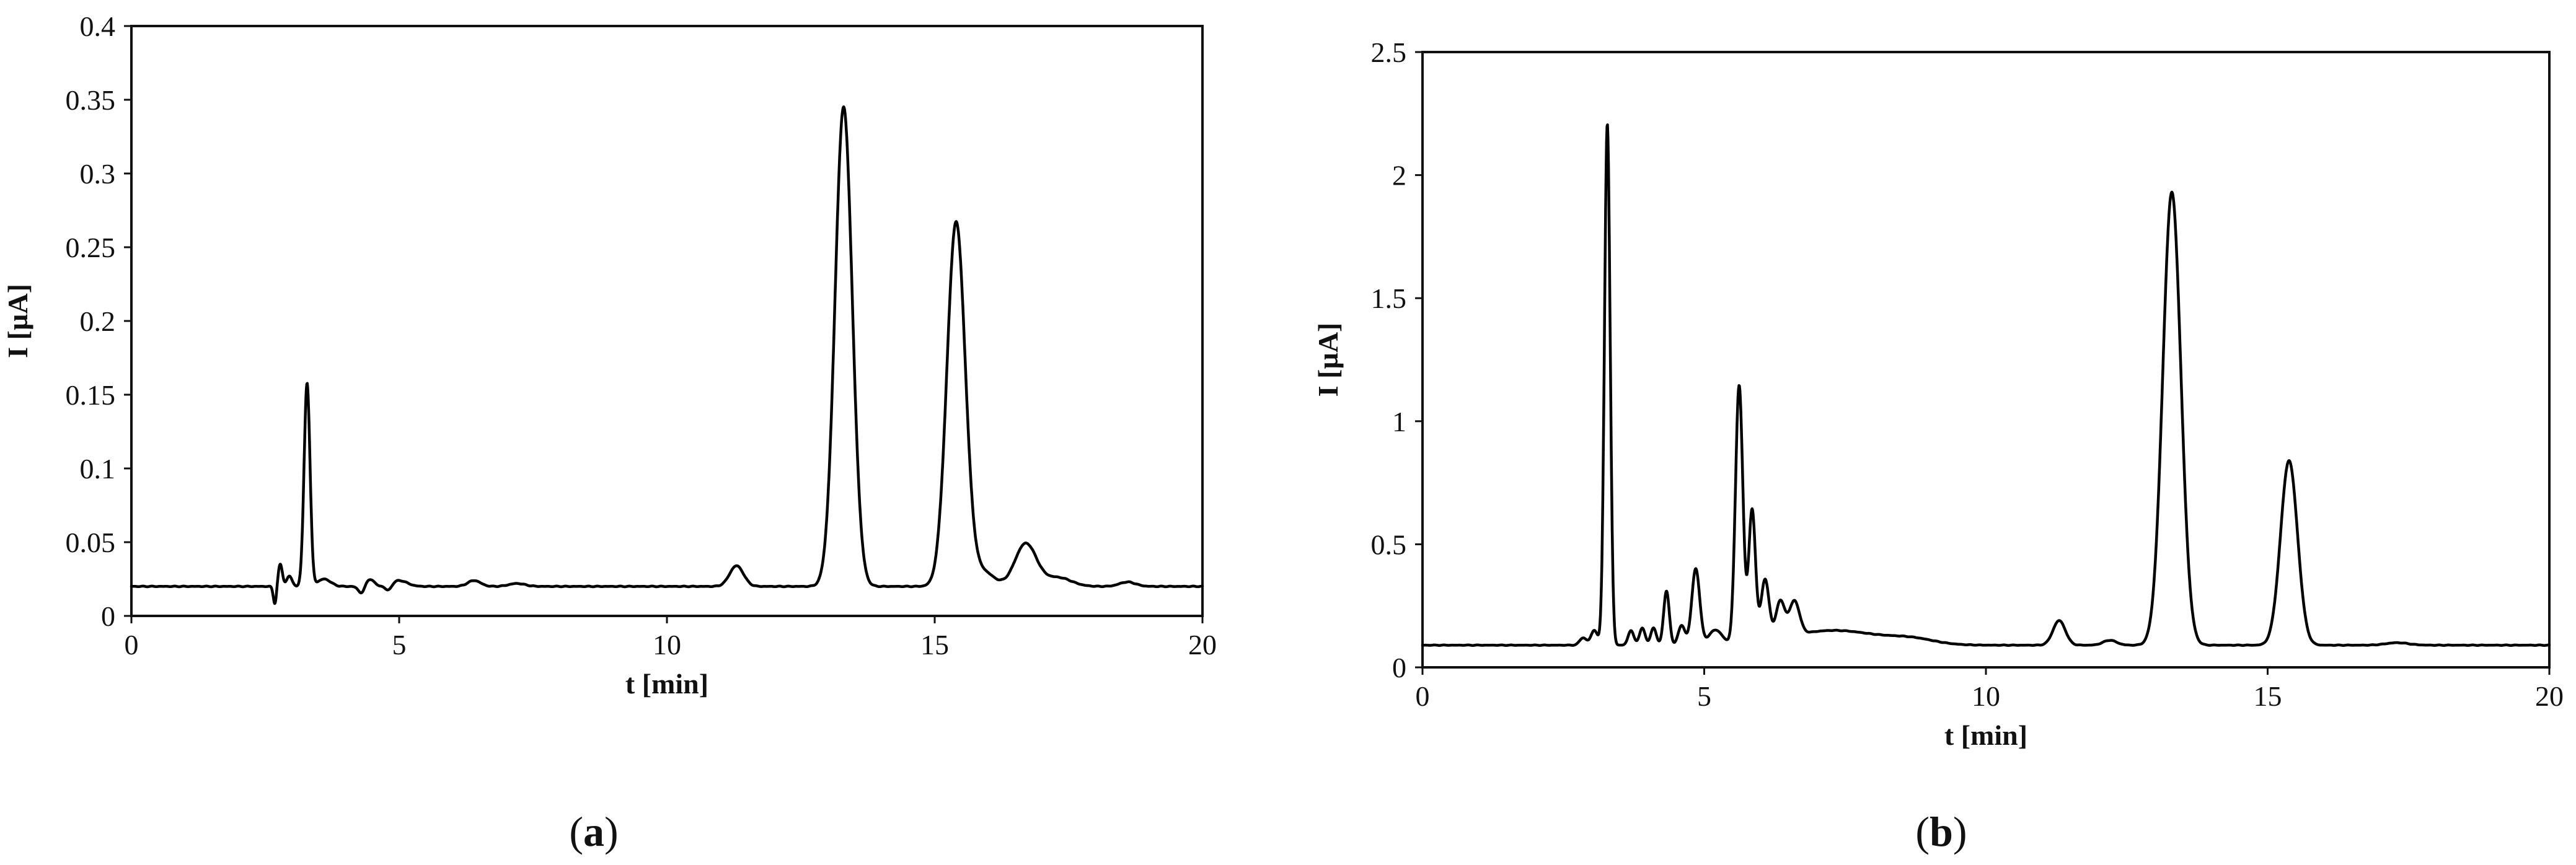  I want to click on panel-label-letter: b, so click(1941, 832).